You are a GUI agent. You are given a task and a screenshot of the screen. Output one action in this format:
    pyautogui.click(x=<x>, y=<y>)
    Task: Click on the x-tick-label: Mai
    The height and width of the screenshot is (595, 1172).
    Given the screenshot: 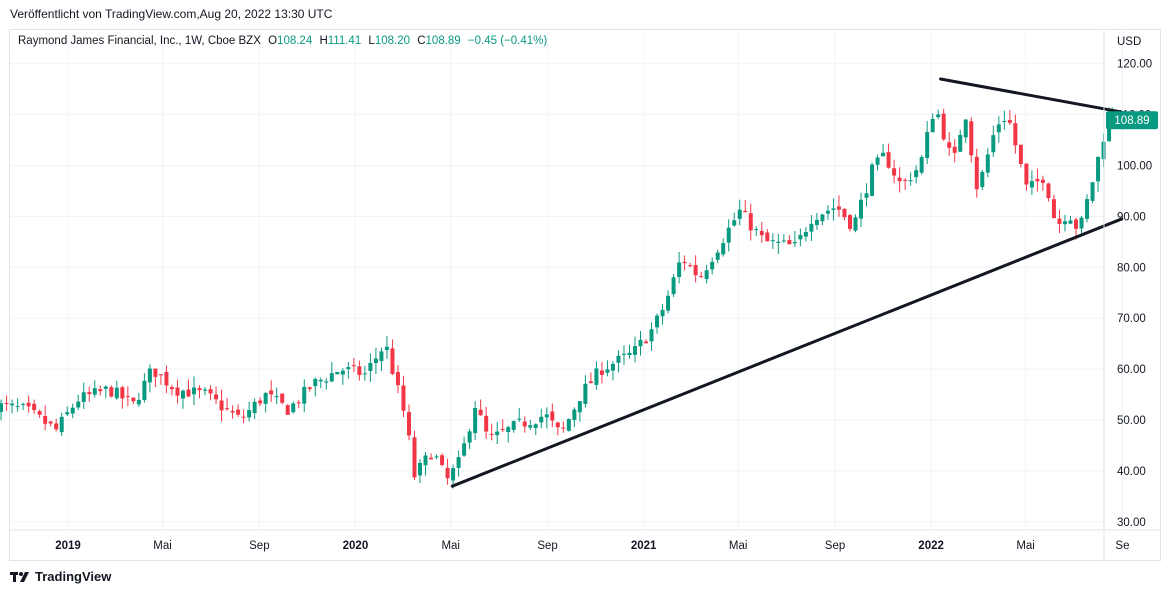 What is the action you would take?
    pyautogui.click(x=162, y=546)
    